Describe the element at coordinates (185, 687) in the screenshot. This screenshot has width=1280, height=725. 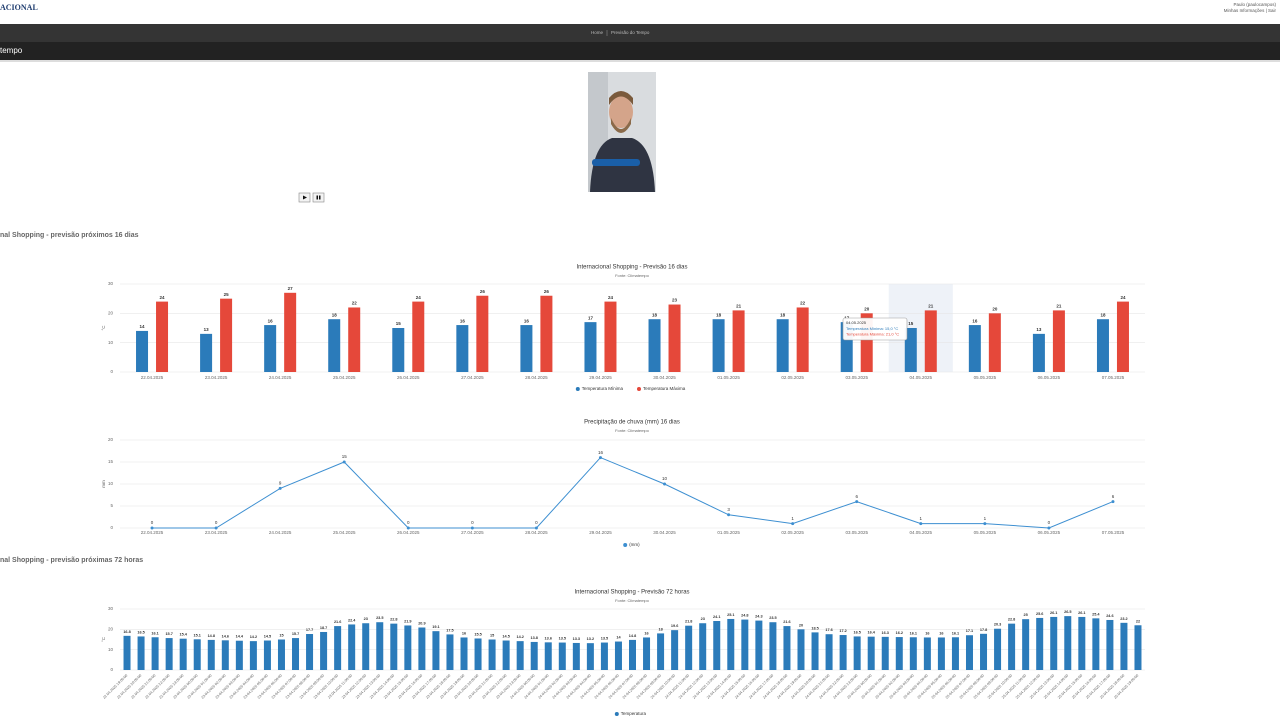
I see `x-tick-label: 23.04.2025 00:00:00` at that location.